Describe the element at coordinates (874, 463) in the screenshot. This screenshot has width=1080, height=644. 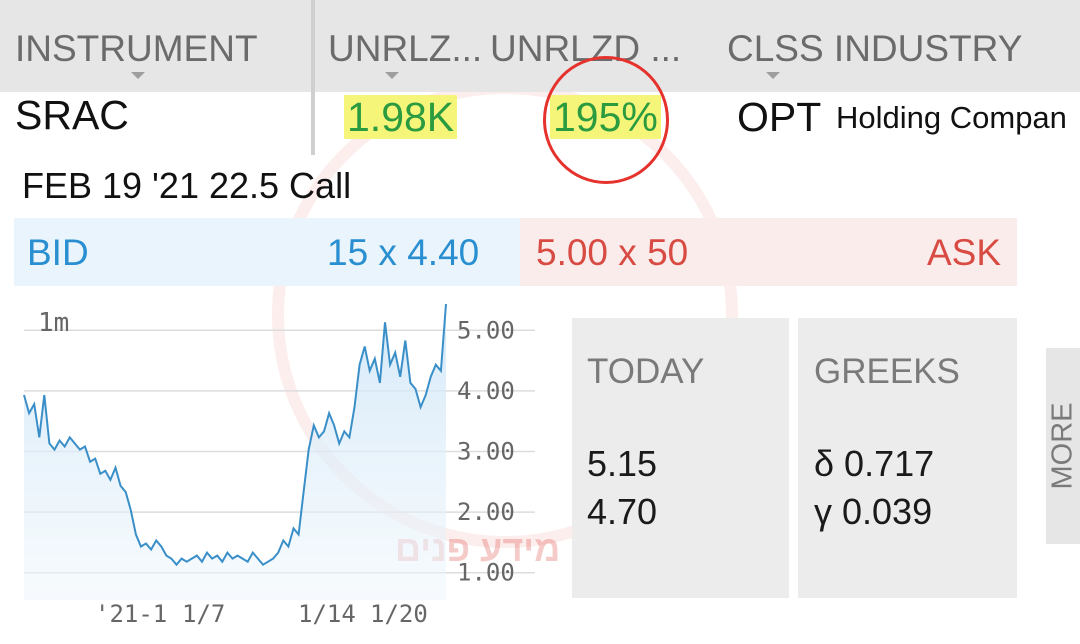
I see `greek-delta: δ 0.717` at that location.